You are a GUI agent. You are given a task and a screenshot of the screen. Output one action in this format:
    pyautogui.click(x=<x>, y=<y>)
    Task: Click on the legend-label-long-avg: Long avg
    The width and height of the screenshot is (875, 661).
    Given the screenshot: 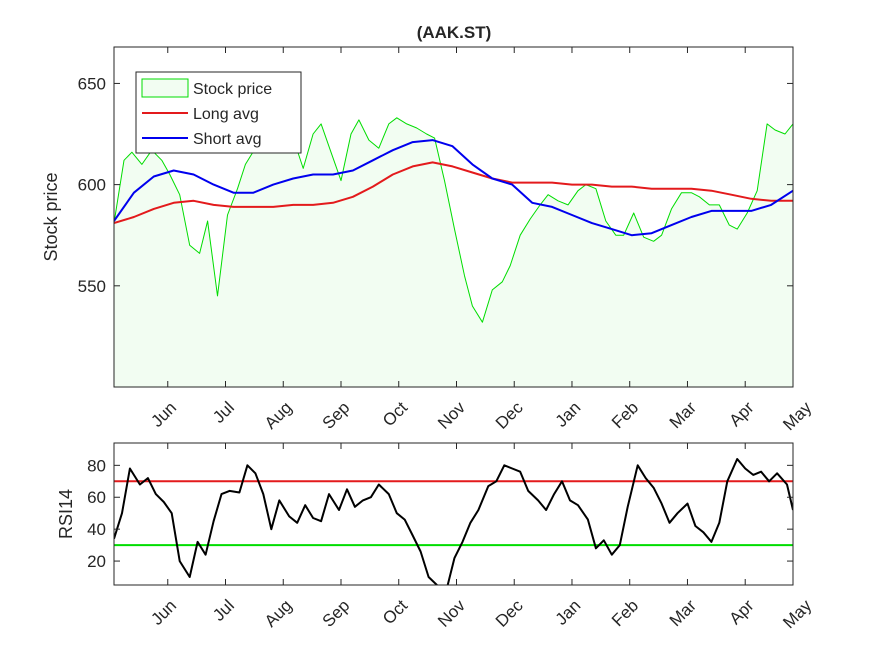 What is the action you would take?
    pyautogui.click(x=226, y=114)
    